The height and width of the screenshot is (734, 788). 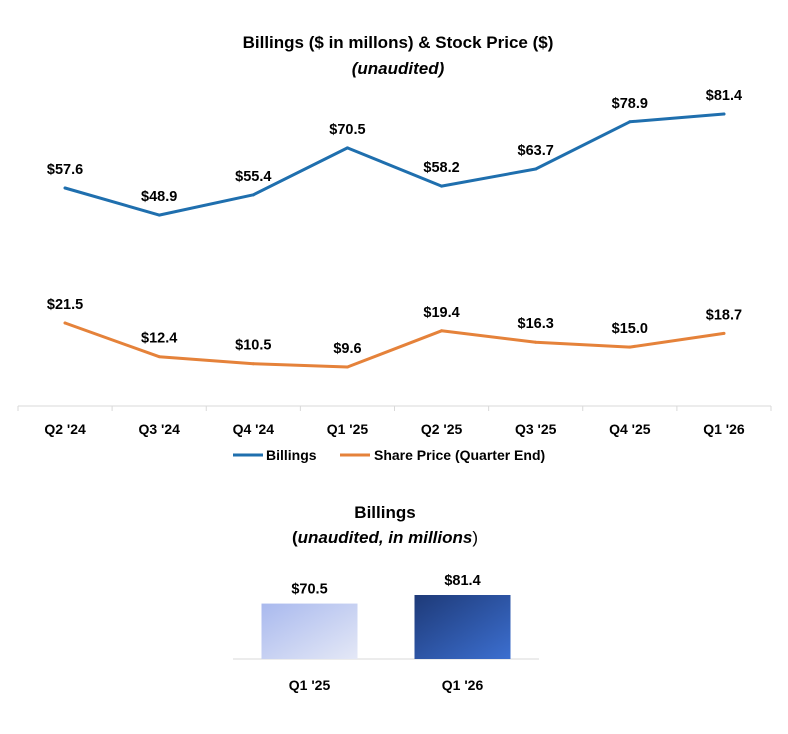 What do you see at coordinates (159, 429) in the screenshot?
I see `x-tick-label-q3-24: Q3 '24` at bounding box center [159, 429].